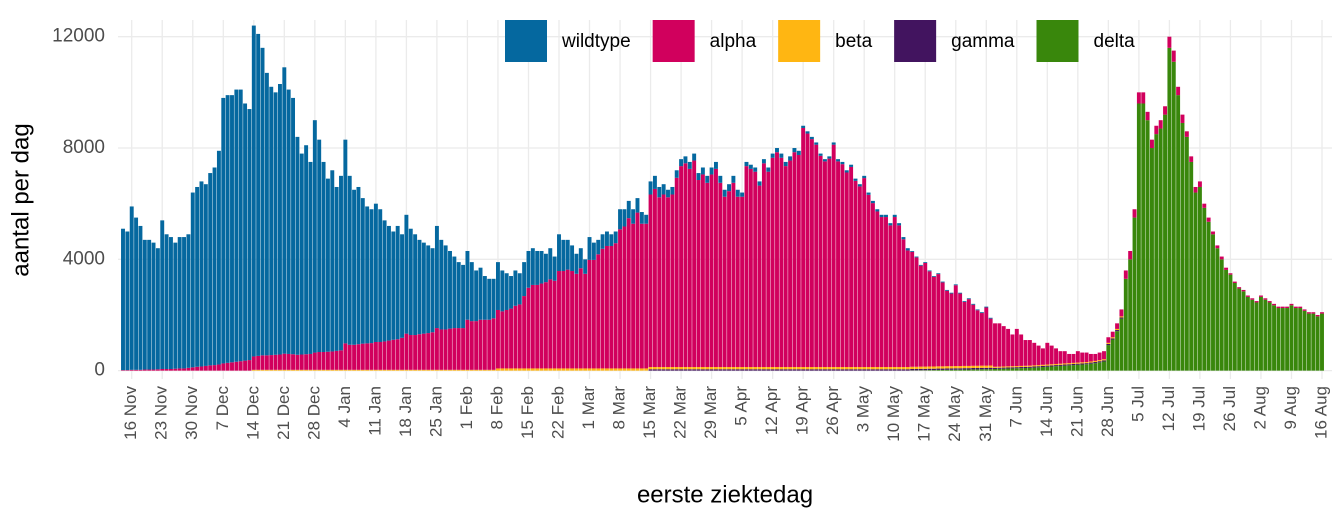 The width and height of the screenshot is (1337, 518). I want to click on x-tick-label: 19 Jul, so click(1198, 408).